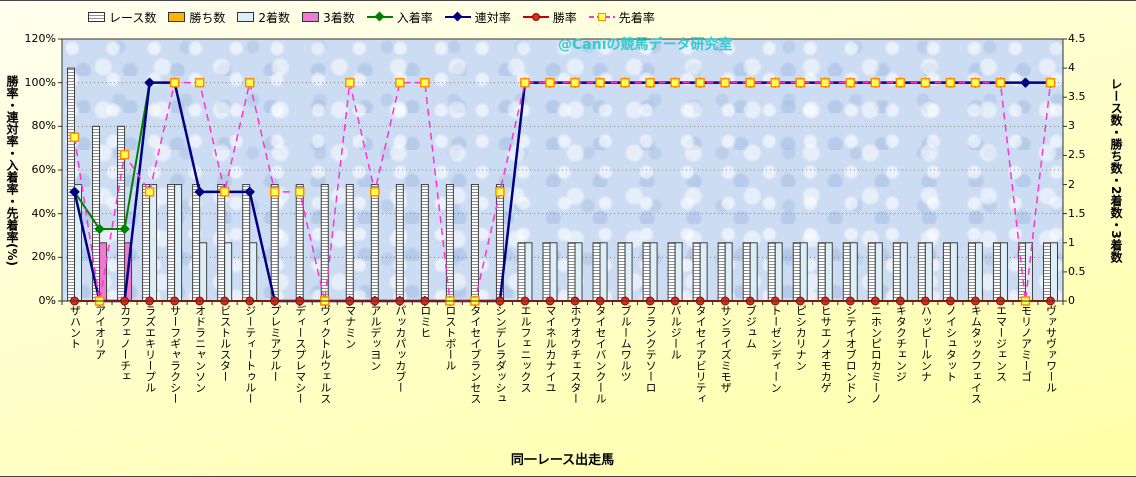  I want to click on x-category-label: カフェノーチェ, so click(125, 343).